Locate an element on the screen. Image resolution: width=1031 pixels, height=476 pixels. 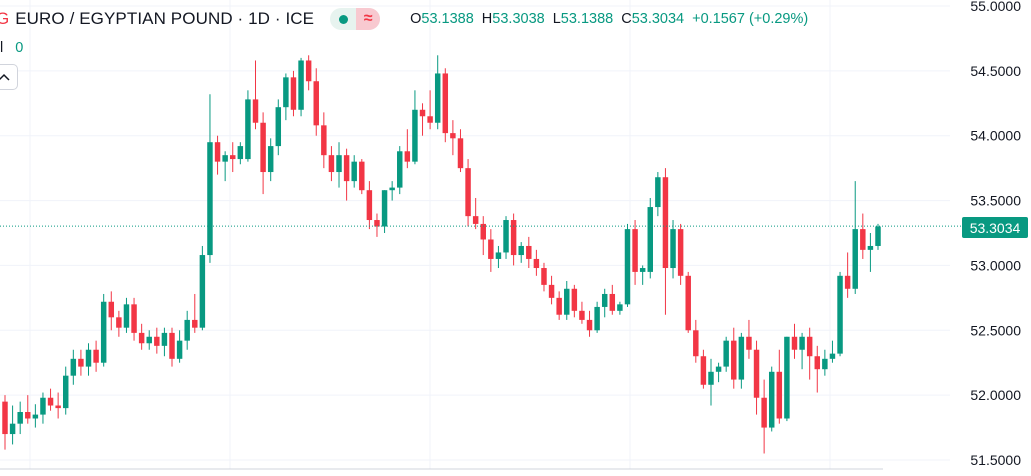
last-price-label: 53.3034 is located at coordinates (995, 227).